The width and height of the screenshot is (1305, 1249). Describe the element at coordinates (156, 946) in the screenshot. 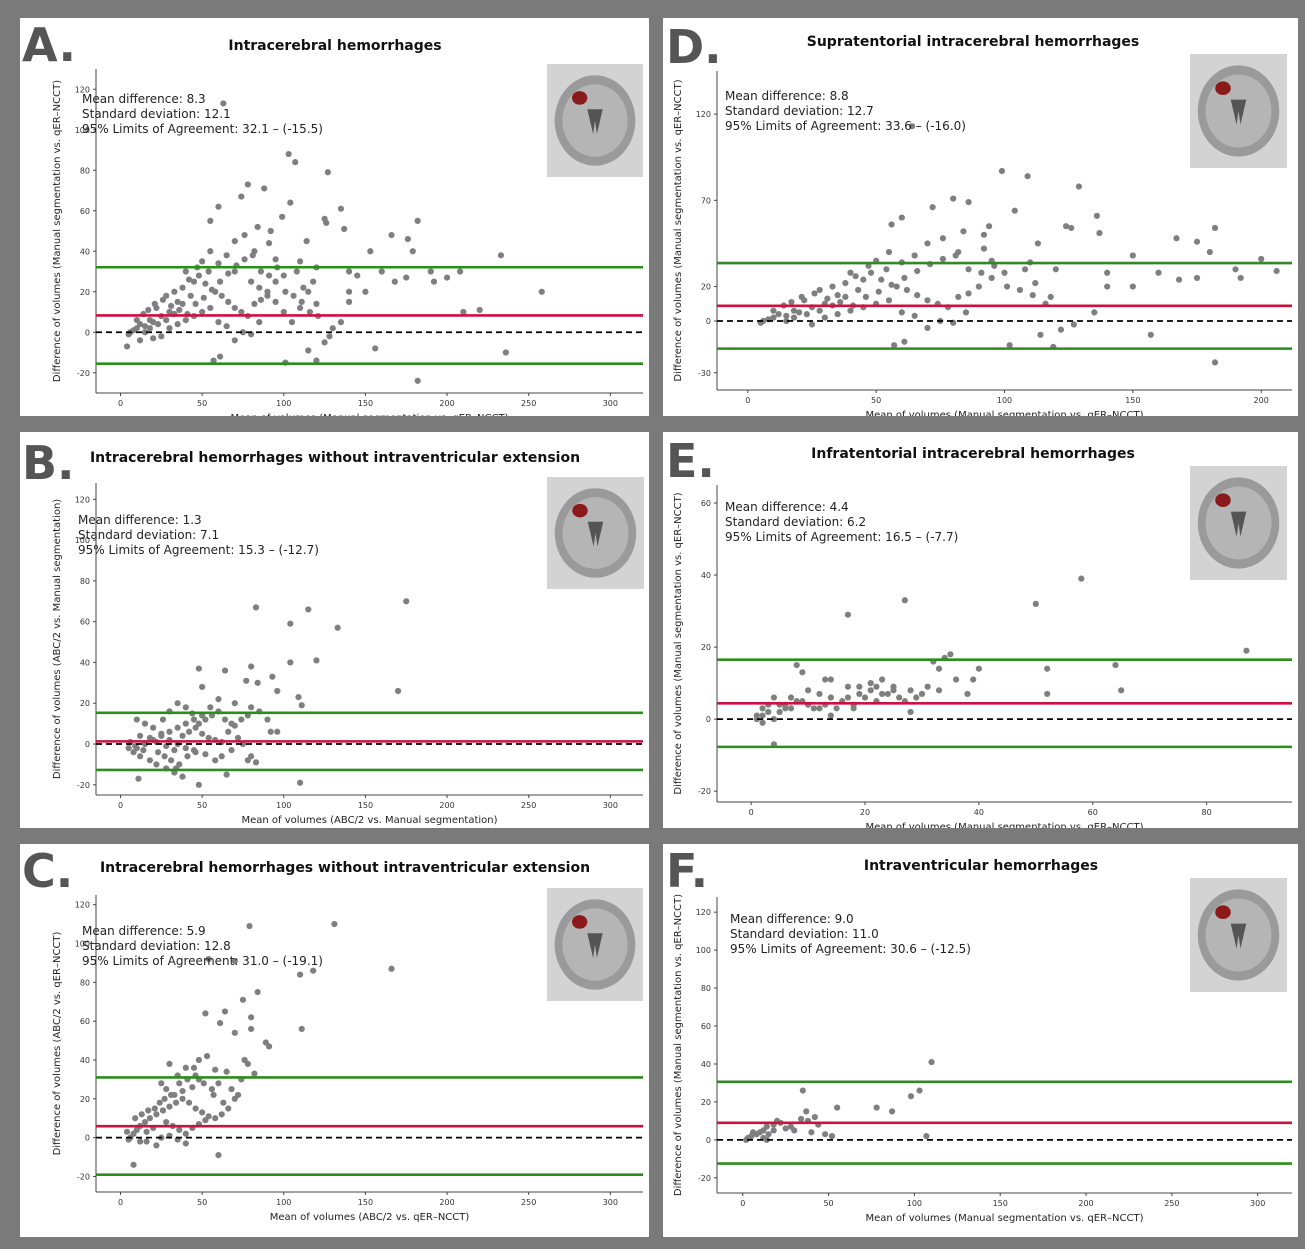

I see `standard-deviation-text: Standard deviation: 12.8` at that location.